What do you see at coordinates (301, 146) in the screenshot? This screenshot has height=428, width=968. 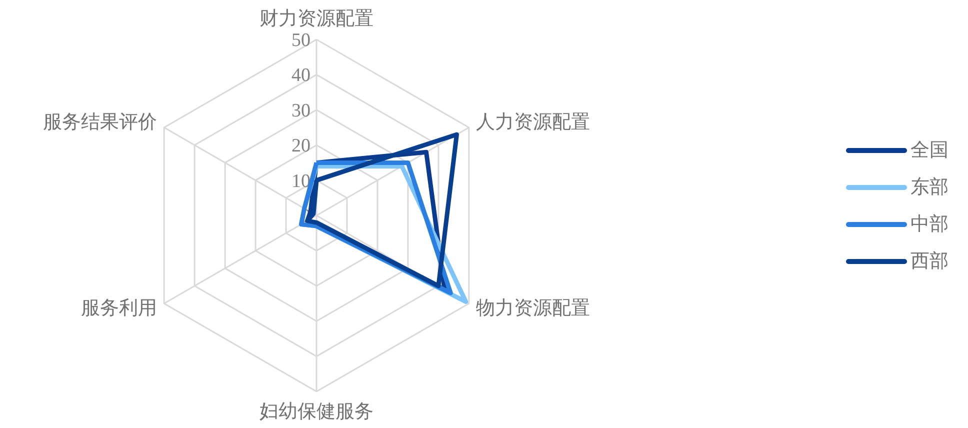 I see `y-tick-label: 20` at bounding box center [301, 146].